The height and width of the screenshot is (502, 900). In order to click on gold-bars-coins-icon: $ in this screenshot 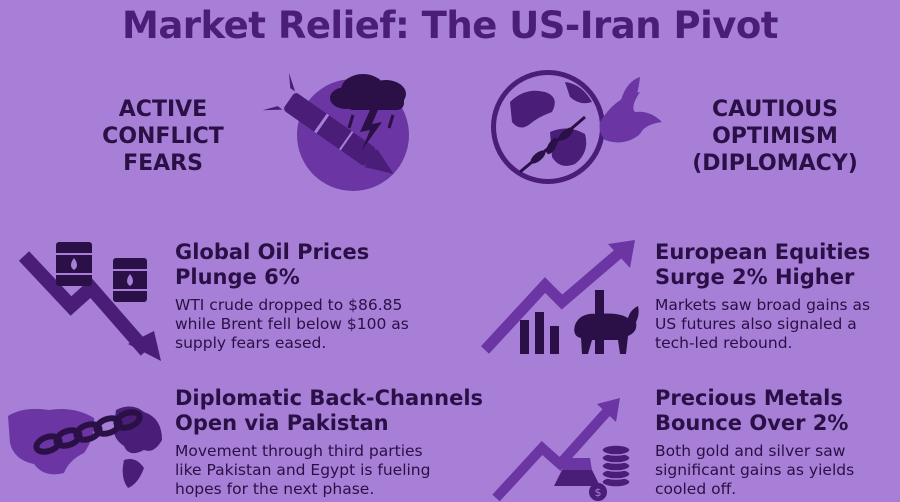, I will do `click(561, 450)`.